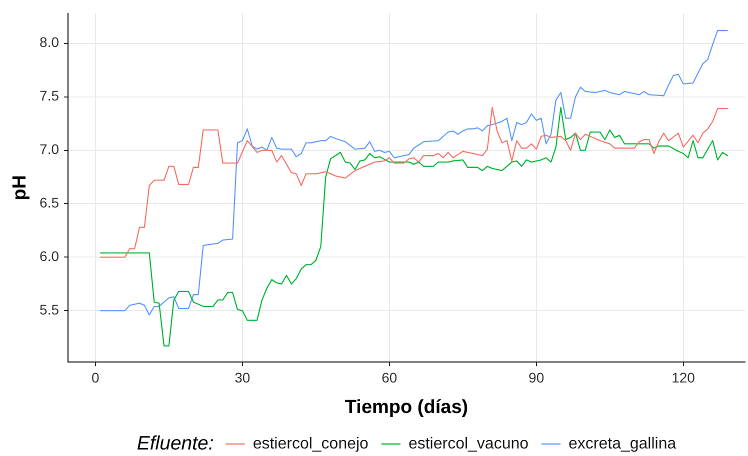 Image resolution: width=748 pixels, height=456 pixels. Describe the element at coordinates (50, 96) in the screenshot. I see `y-tick-label: 7.5` at that location.